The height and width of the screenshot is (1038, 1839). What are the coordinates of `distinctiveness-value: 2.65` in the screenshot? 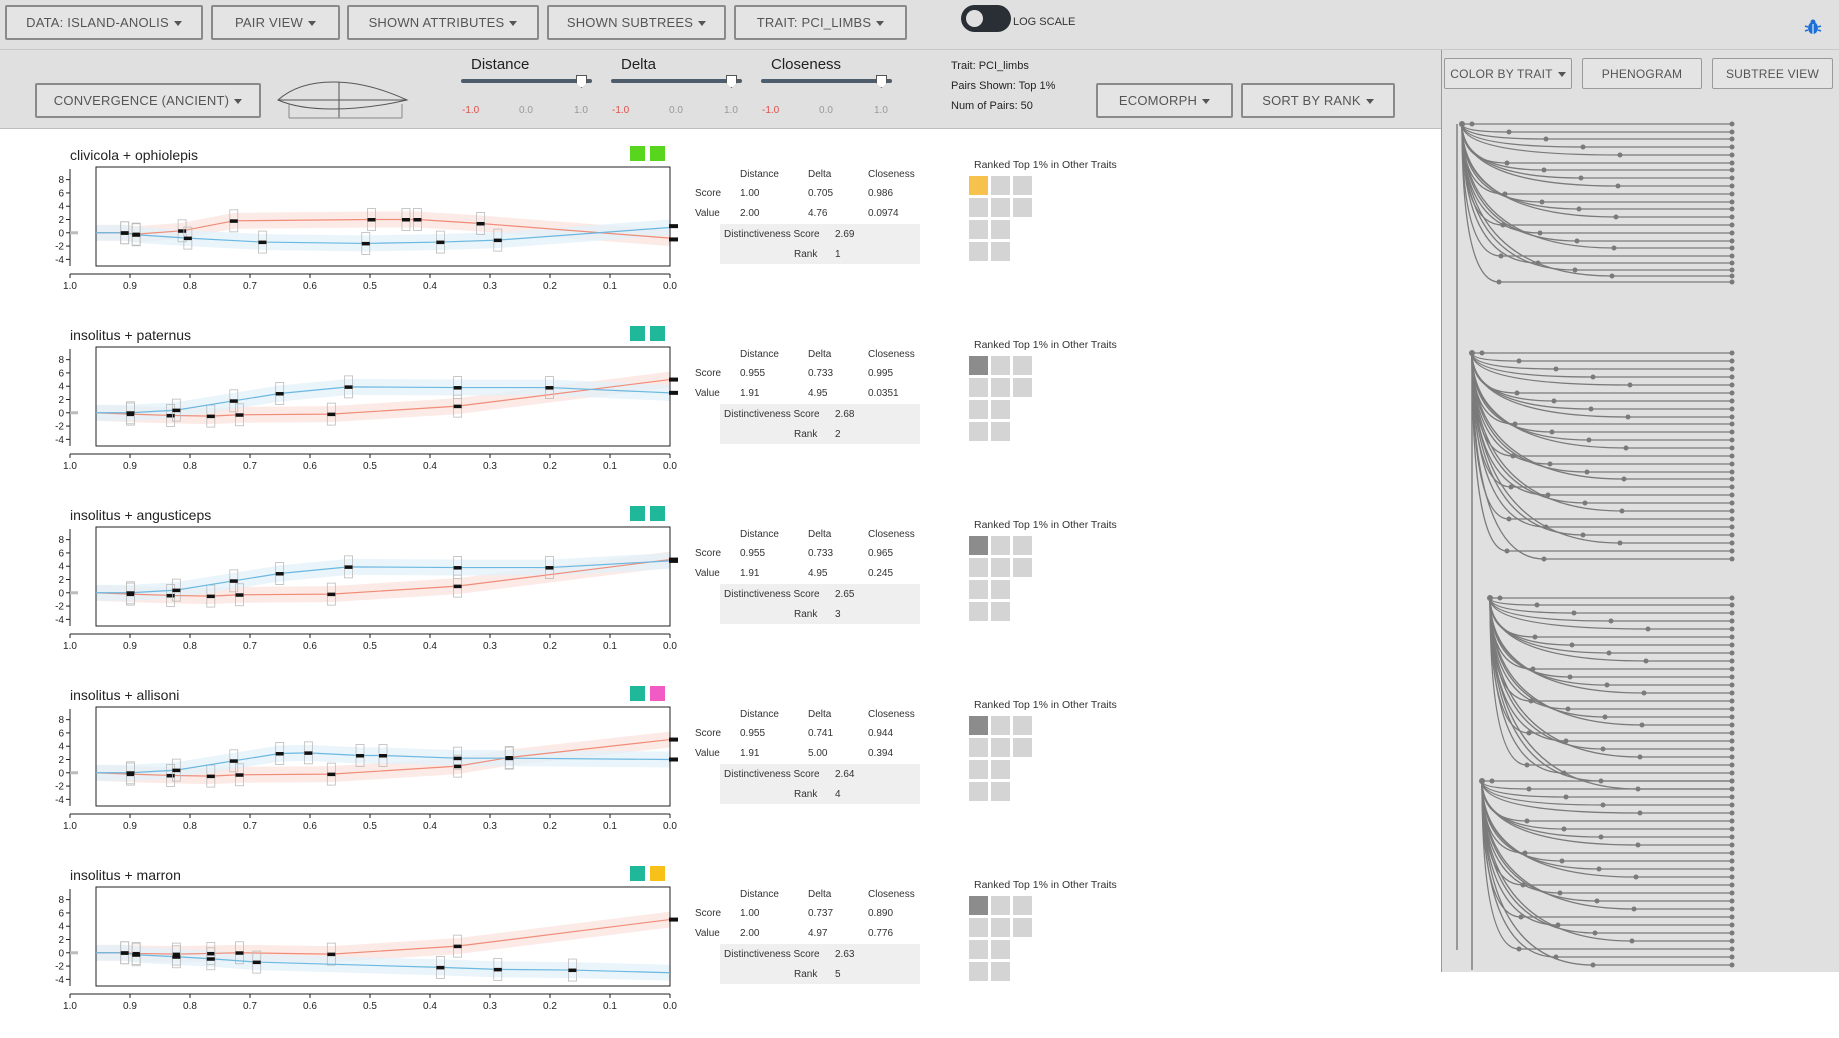 It's located at (845, 594).